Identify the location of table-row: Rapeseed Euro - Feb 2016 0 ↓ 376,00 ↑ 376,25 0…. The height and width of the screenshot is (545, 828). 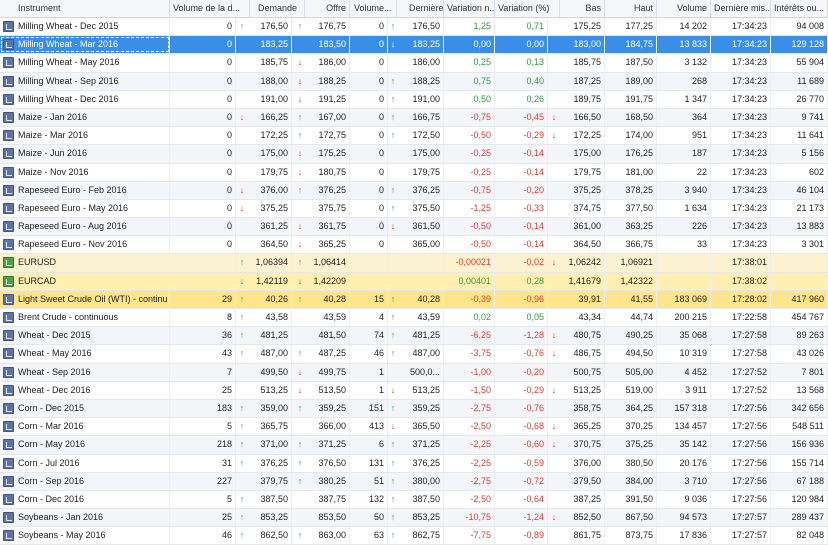
(414, 190).